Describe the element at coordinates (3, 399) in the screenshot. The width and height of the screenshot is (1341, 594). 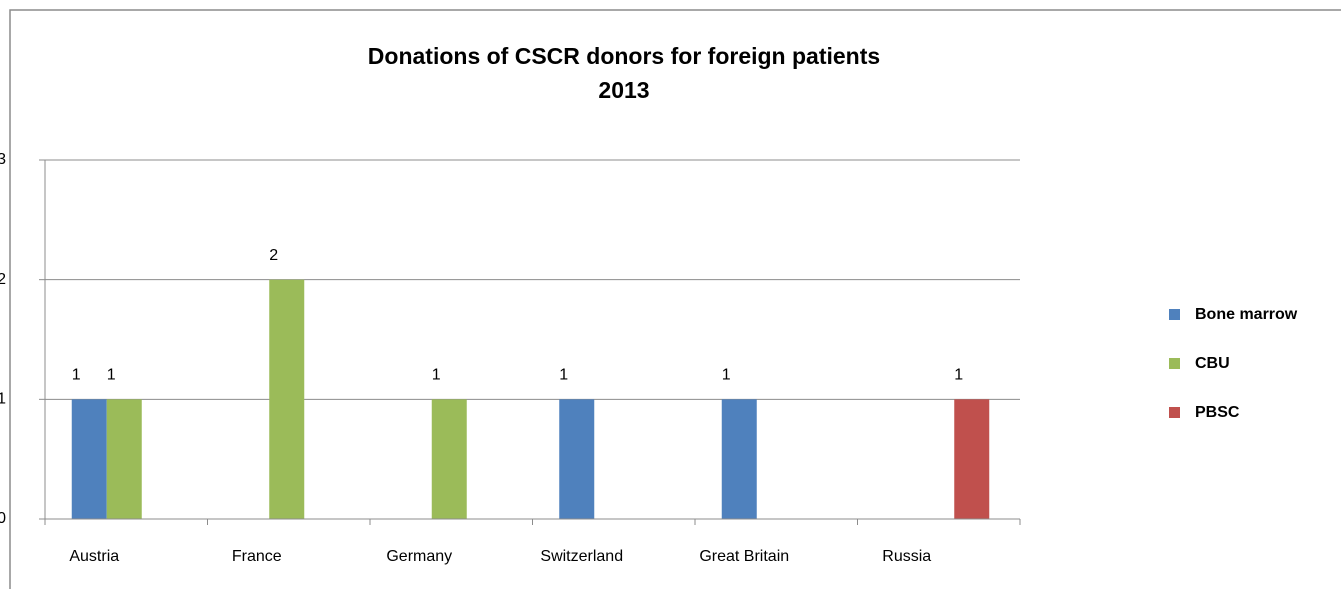
I see `y-tick-label: 1` at that location.